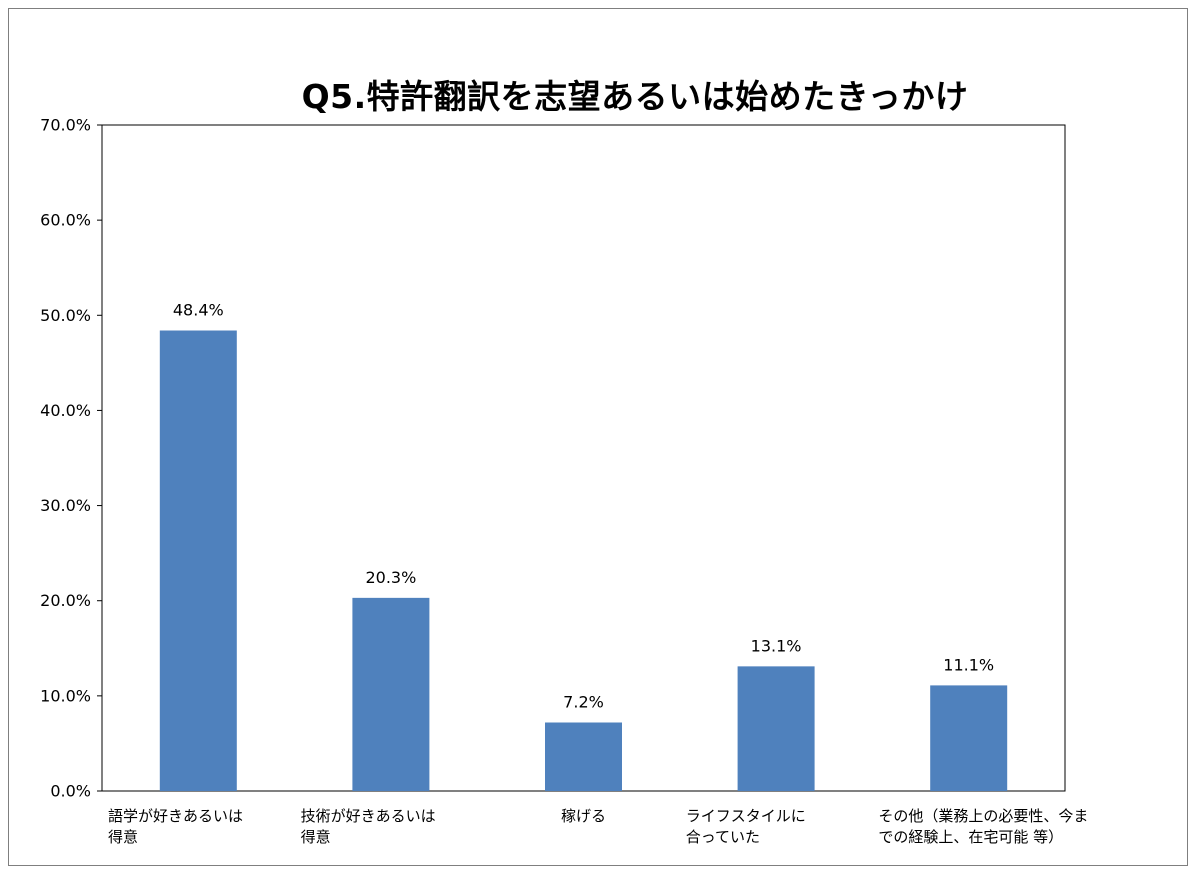  What do you see at coordinates (70, 791) in the screenshot?
I see `y-tick-label: 0.0%` at bounding box center [70, 791].